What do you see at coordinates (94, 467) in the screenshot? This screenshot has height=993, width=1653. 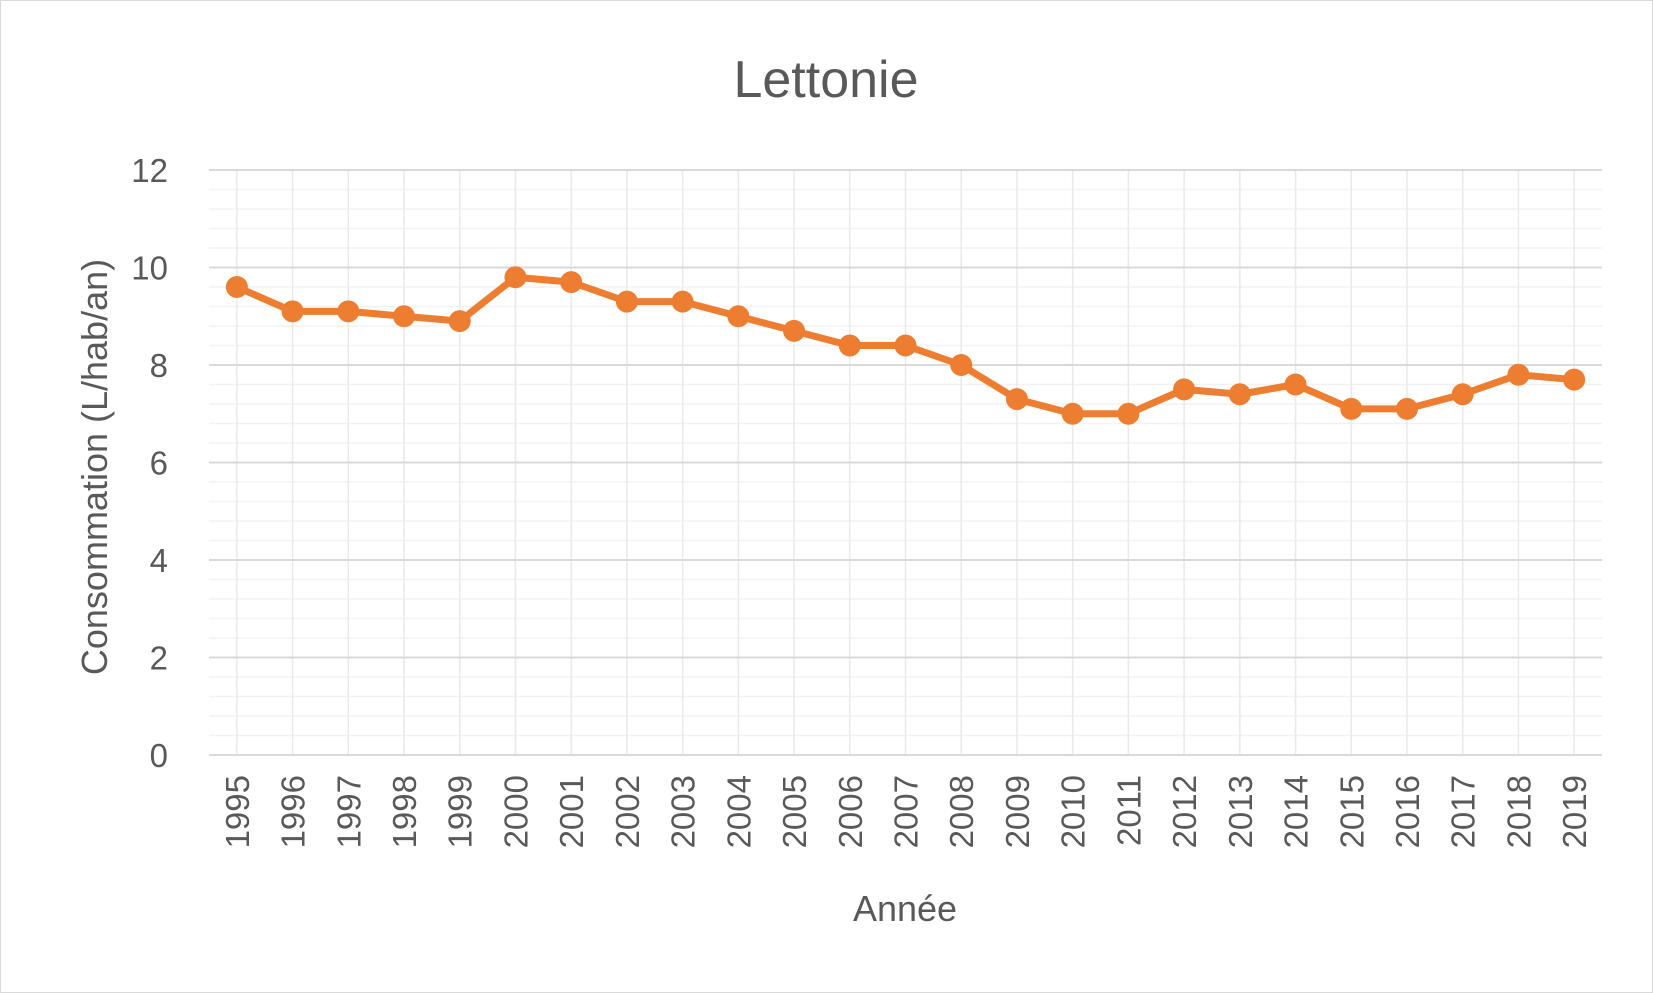 I see `y-axis-title: Consommation (L/hab/an)` at bounding box center [94, 467].